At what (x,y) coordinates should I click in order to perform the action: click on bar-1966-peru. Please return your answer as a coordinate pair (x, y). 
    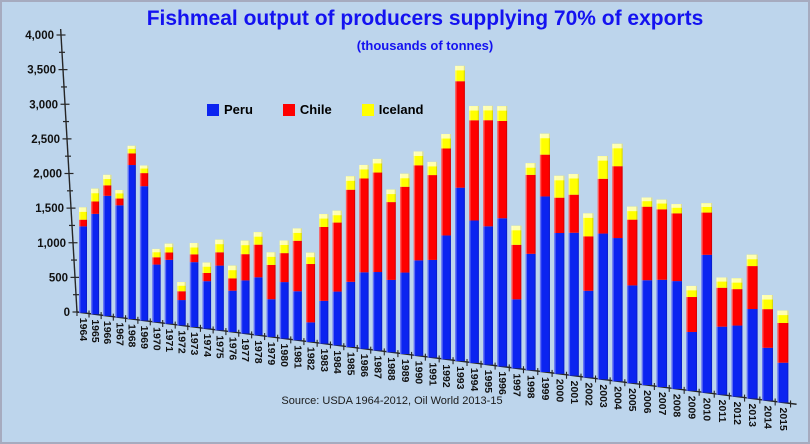
    Looking at the image, I should click on (107, 255).